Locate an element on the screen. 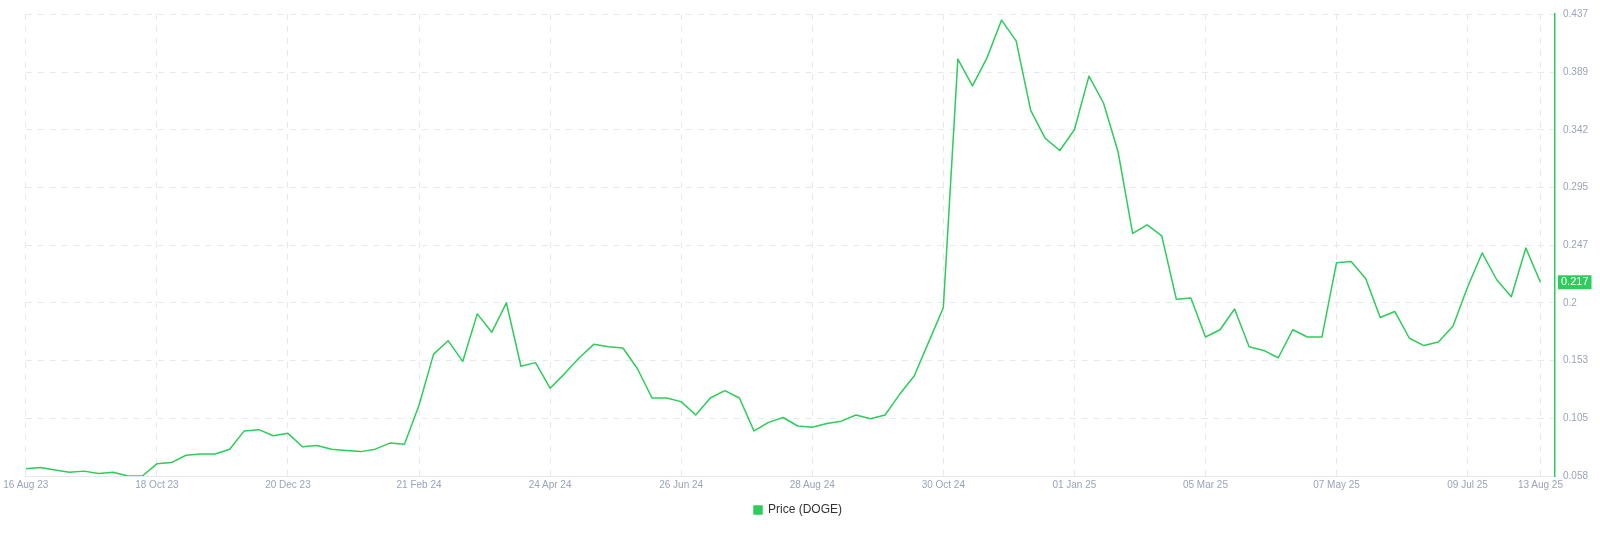  y-tick-label: 0.058 is located at coordinates (1575, 475).